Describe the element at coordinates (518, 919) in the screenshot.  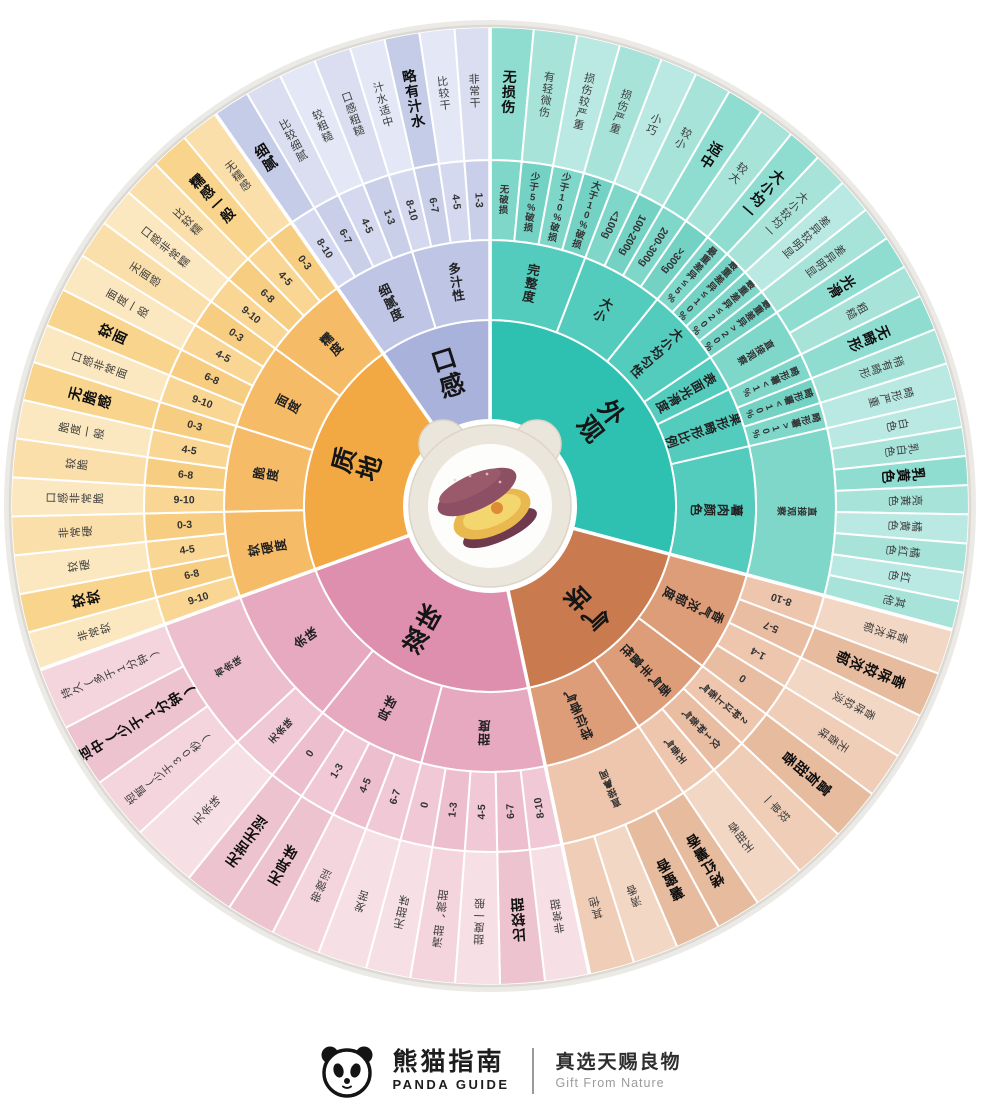
I see `descriptor-label: 较` at that location.